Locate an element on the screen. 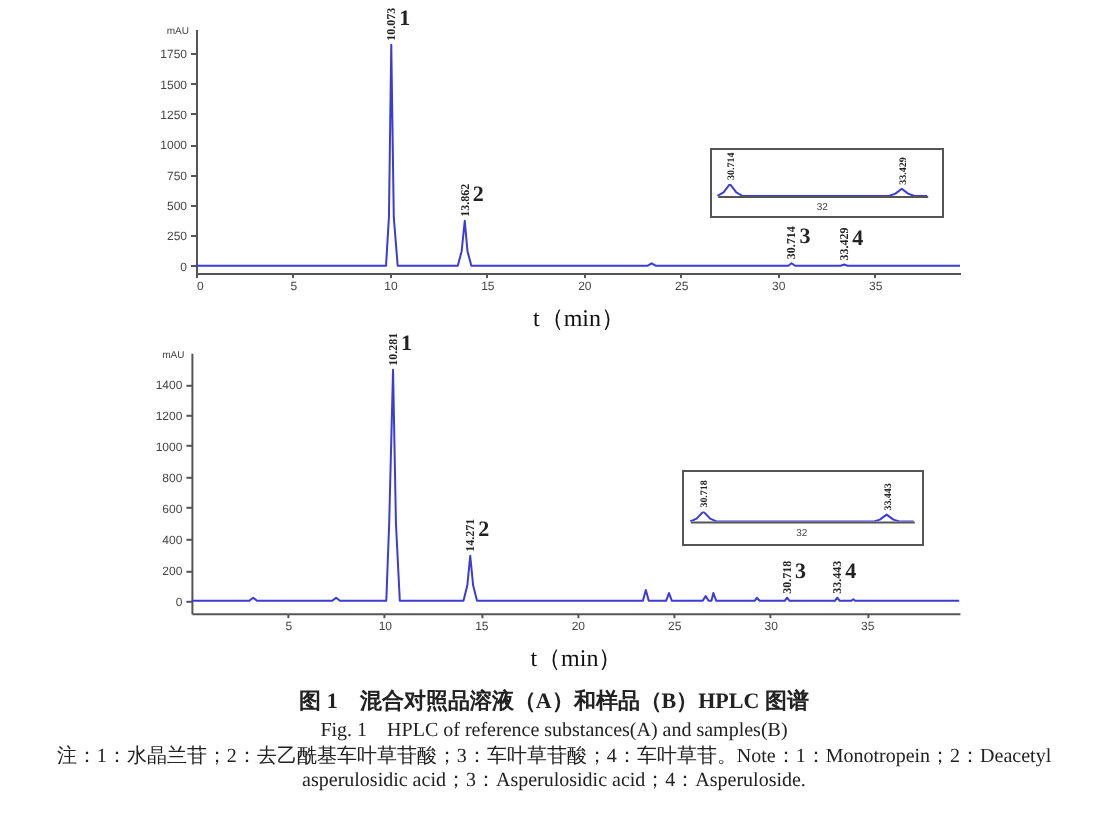 Image resolution: width=1108 pixels, height=818 pixels. text: 注：1：水晶兰苷；2：去乙酰基车叶草苷酸；3：车叶草苷酸；4：车叶草苷。Note：1：Monotropein；2：Deacetyl asperulosidic acid；3：Asperulosidic acid；4：Asperuloside. is located at coordinates (554, 770).